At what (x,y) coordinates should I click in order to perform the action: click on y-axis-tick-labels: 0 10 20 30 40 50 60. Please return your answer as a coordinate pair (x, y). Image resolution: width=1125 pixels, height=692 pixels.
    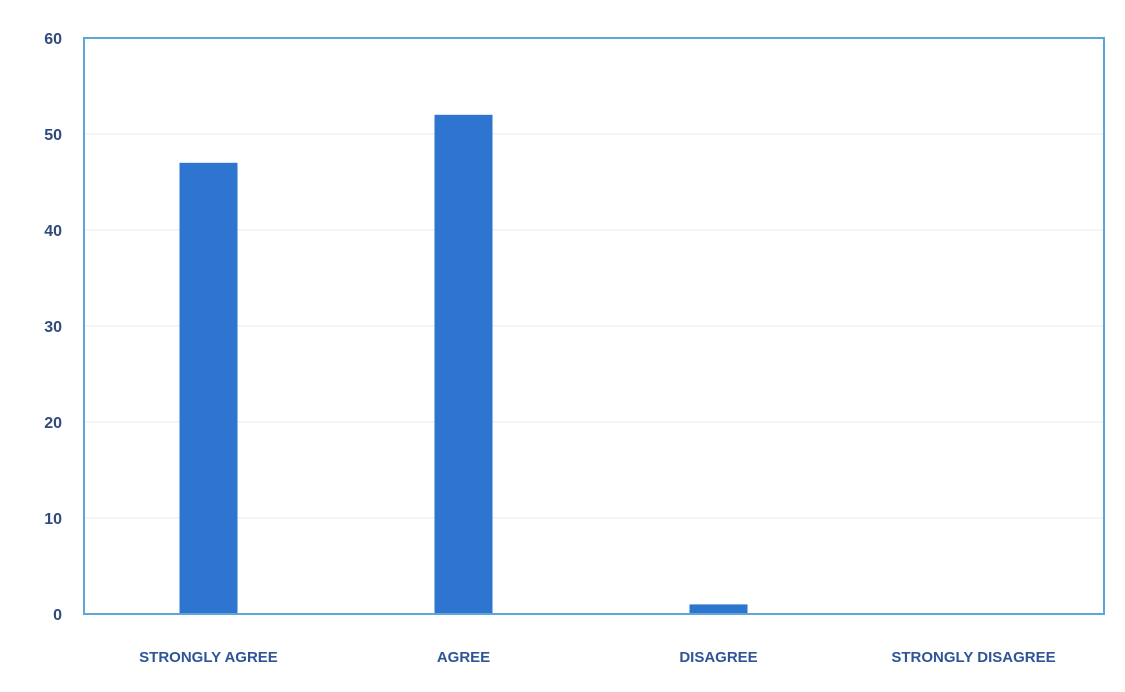
    Looking at the image, I should click on (53, 327).